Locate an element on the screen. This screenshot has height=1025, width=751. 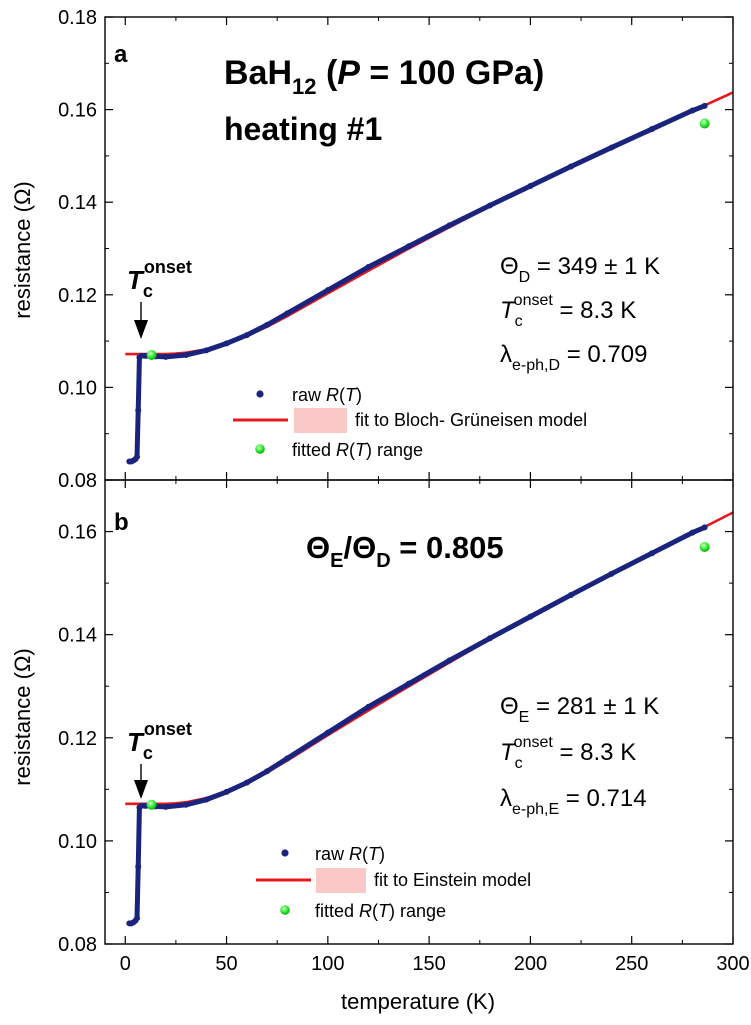
ratio-title-b: ΘE/ΘD = 0.805 is located at coordinates (405, 551).